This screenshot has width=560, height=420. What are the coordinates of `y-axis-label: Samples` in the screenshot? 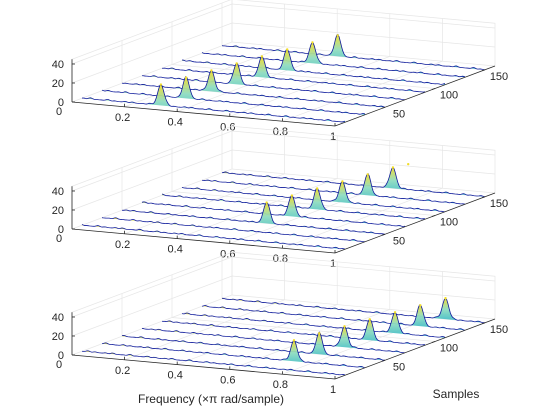 It's located at (456, 394).